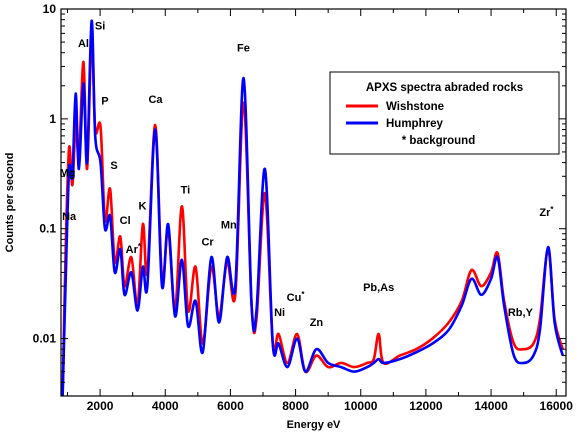 Image resolution: width=577 pixels, height=433 pixels. What do you see at coordinates (557, 406) in the screenshot?
I see `x-tick-label: 16000` at bounding box center [557, 406].